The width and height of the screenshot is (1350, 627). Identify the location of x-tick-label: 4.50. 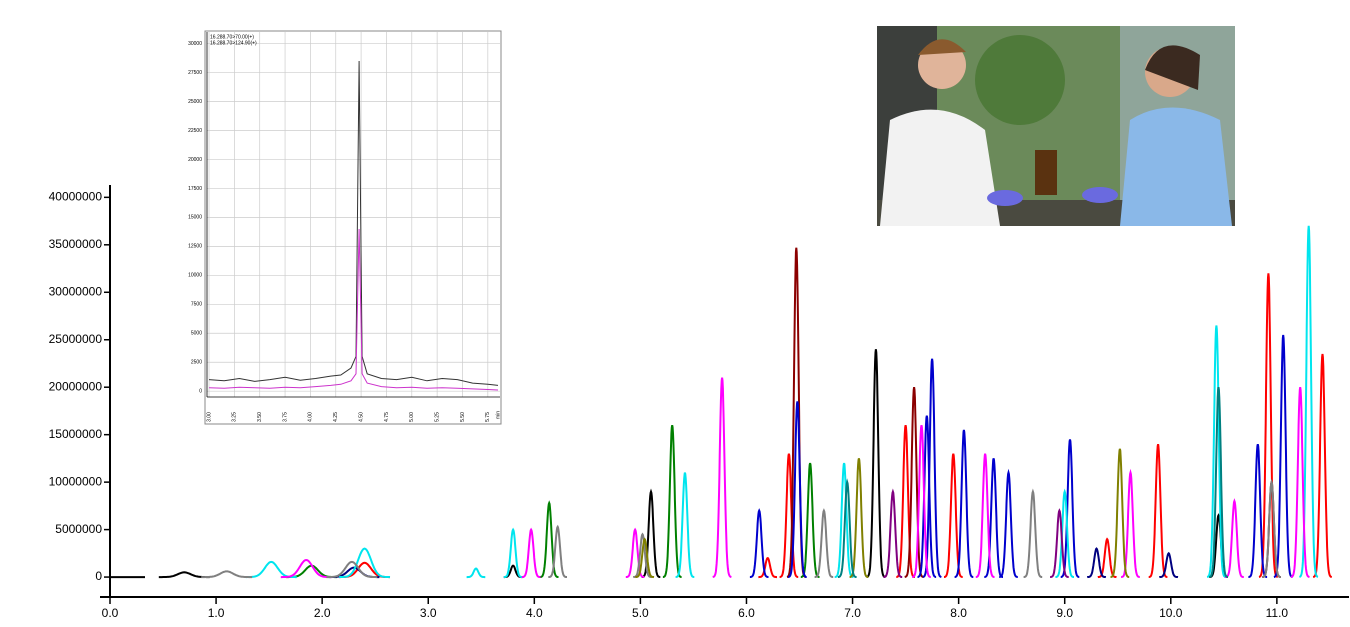
(361, 417).